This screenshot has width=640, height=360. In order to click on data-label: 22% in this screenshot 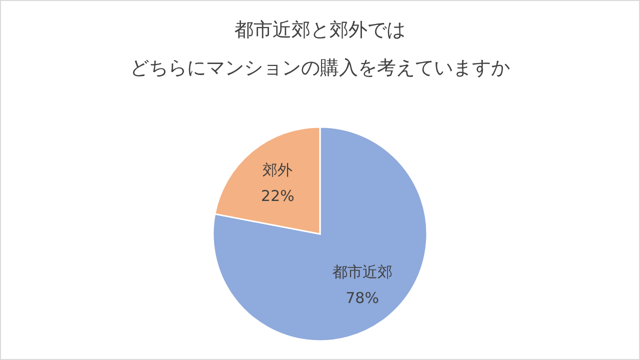, I will do `click(277, 195)`.